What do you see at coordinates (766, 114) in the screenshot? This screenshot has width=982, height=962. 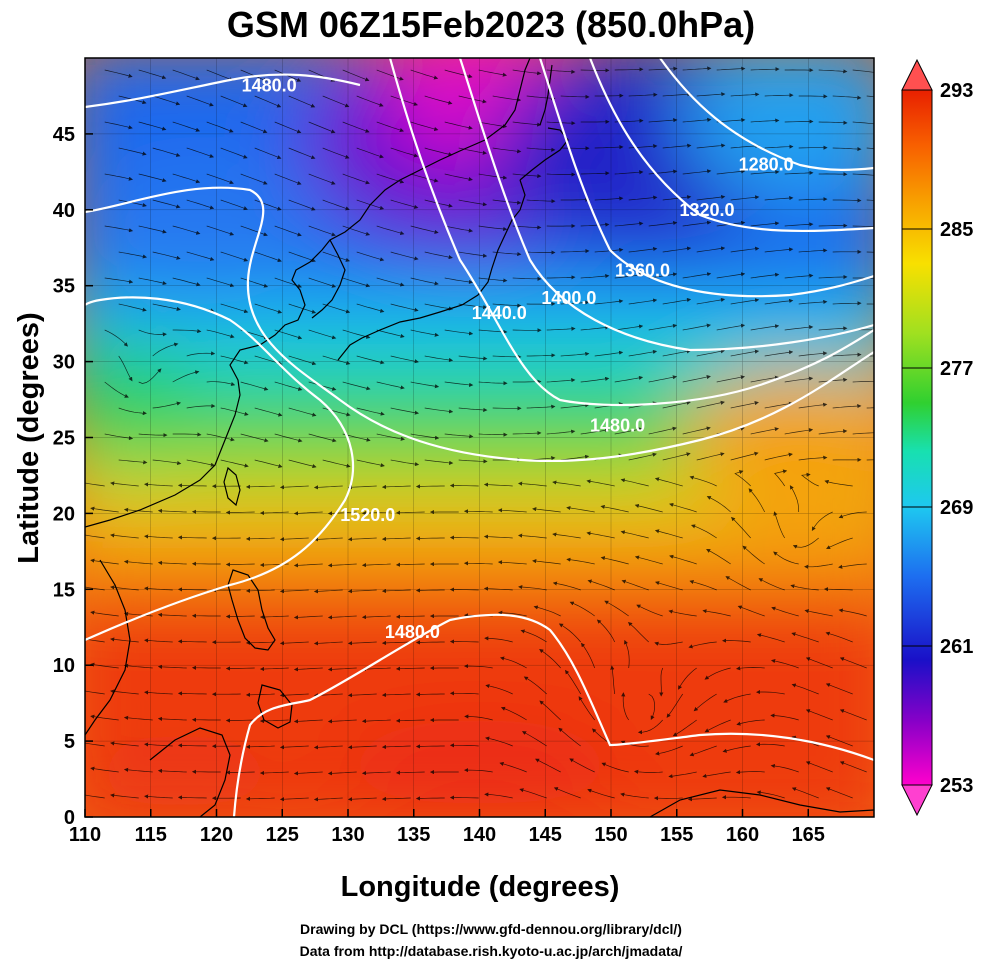 I see `contour-line` at bounding box center [766, 114].